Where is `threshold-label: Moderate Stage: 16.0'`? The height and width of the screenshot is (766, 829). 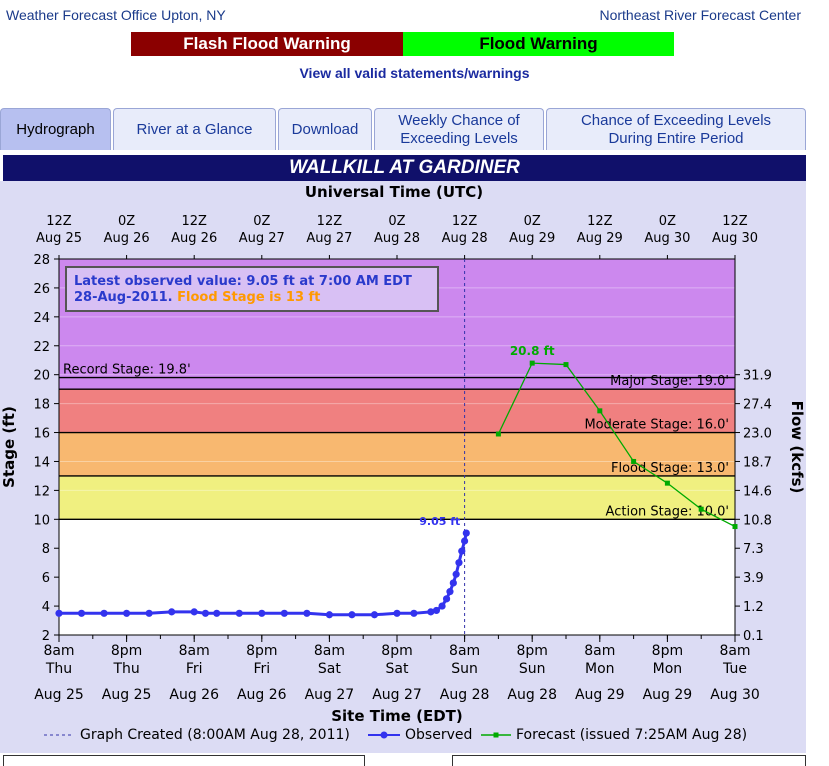
threshold-label: Moderate Stage: 16.0' is located at coordinates (656, 425).